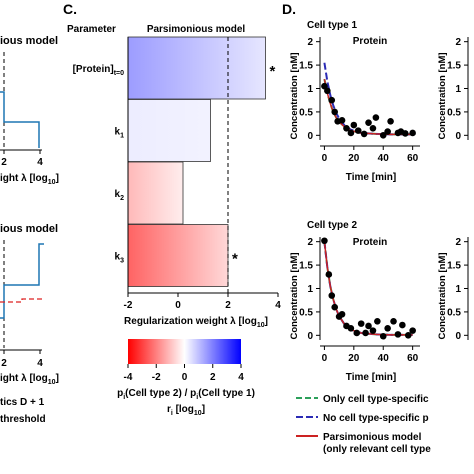 Image resolution: width=474 pixels, height=474 pixels. What do you see at coordinates (332, 225) in the screenshot?
I see `panel-d-cell-type-2: Cell type 2` at bounding box center [332, 225].